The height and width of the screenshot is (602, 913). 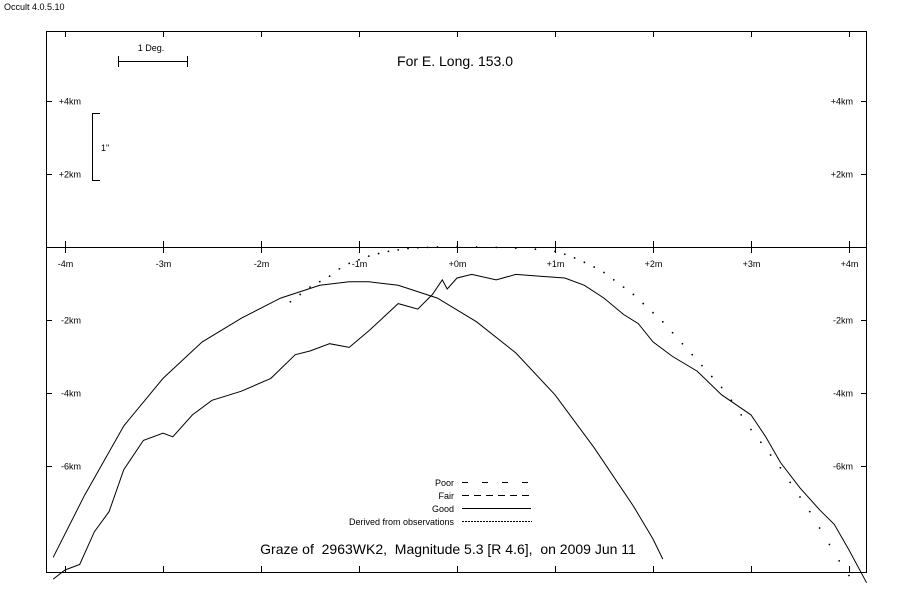 What do you see at coordinates (70, 102) in the screenshot?
I see `y-tick-label-left: +4km` at bounding box center [70, 102].